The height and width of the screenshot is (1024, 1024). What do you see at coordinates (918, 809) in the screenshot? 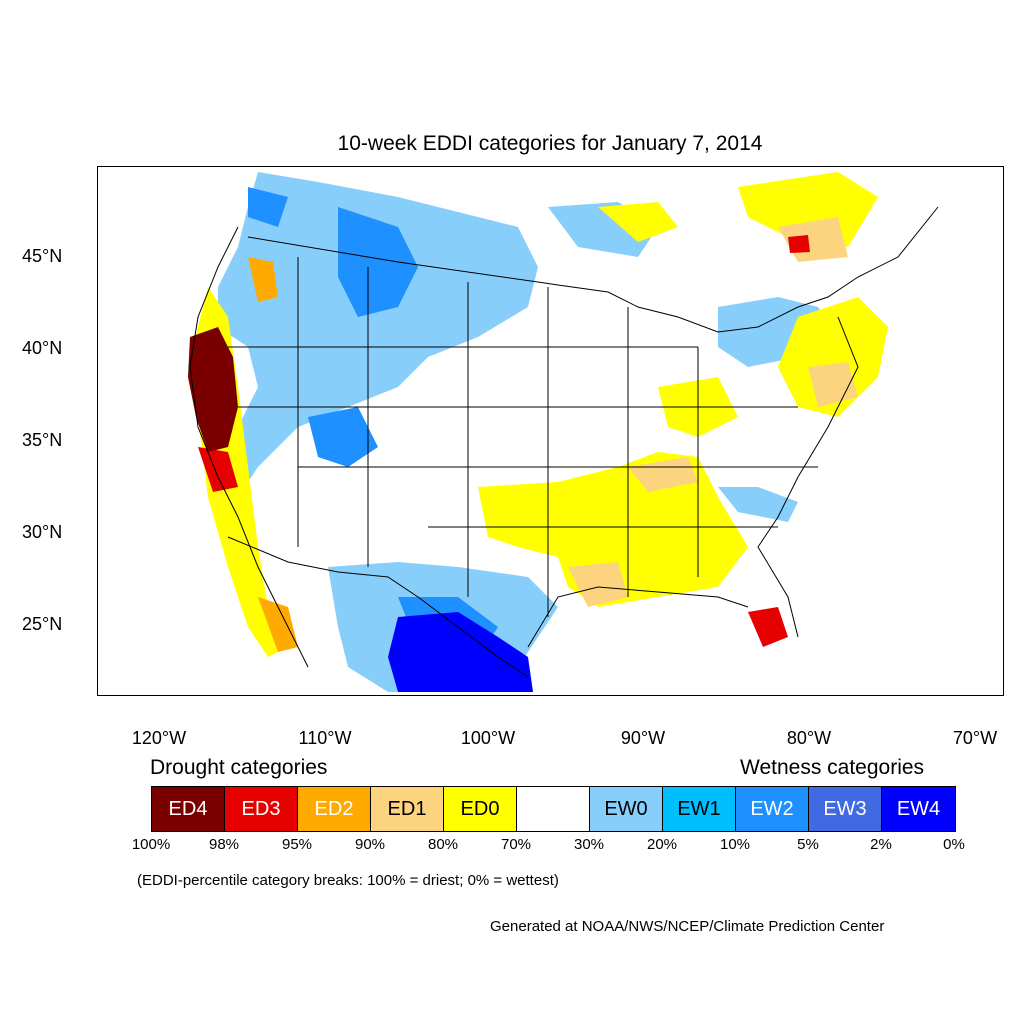
I see `legend-box-ew4: EW4` at bounding box center [918, 809].